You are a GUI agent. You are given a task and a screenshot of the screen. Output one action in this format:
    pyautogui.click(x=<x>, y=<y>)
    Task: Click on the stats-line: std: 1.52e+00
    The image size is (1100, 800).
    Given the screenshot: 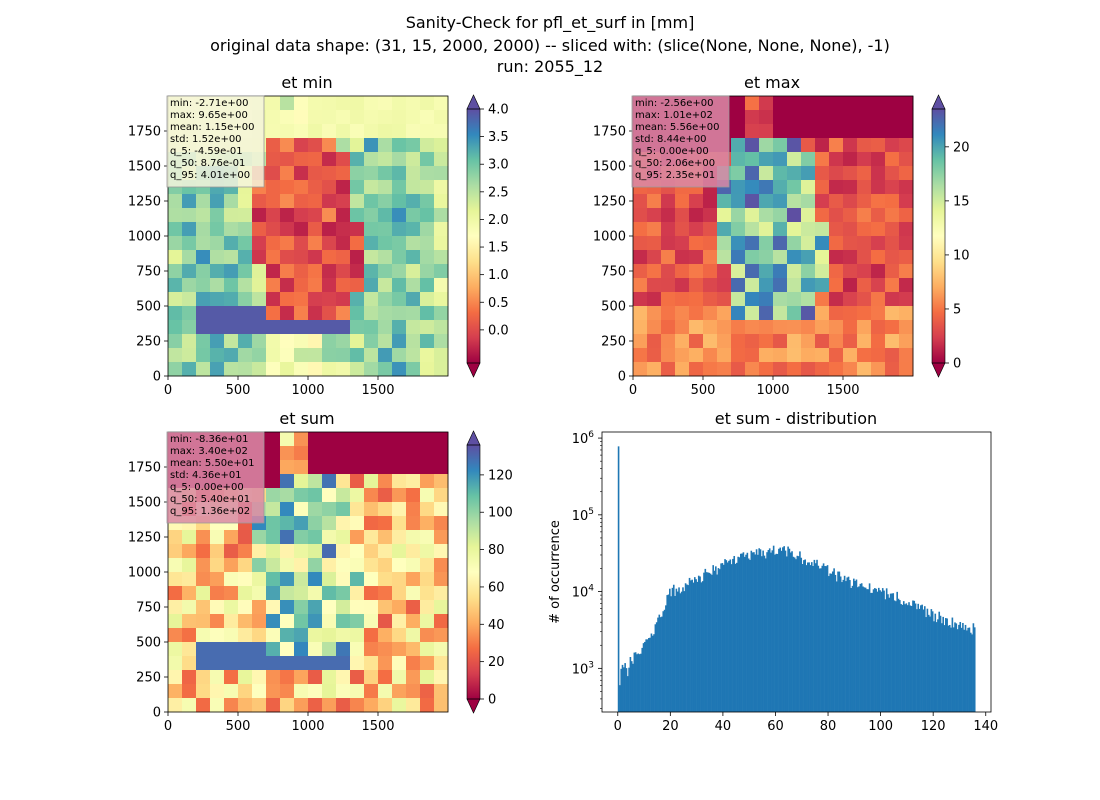 What is the action you would take?
    pyautogui.click(x=206, y=139)
    